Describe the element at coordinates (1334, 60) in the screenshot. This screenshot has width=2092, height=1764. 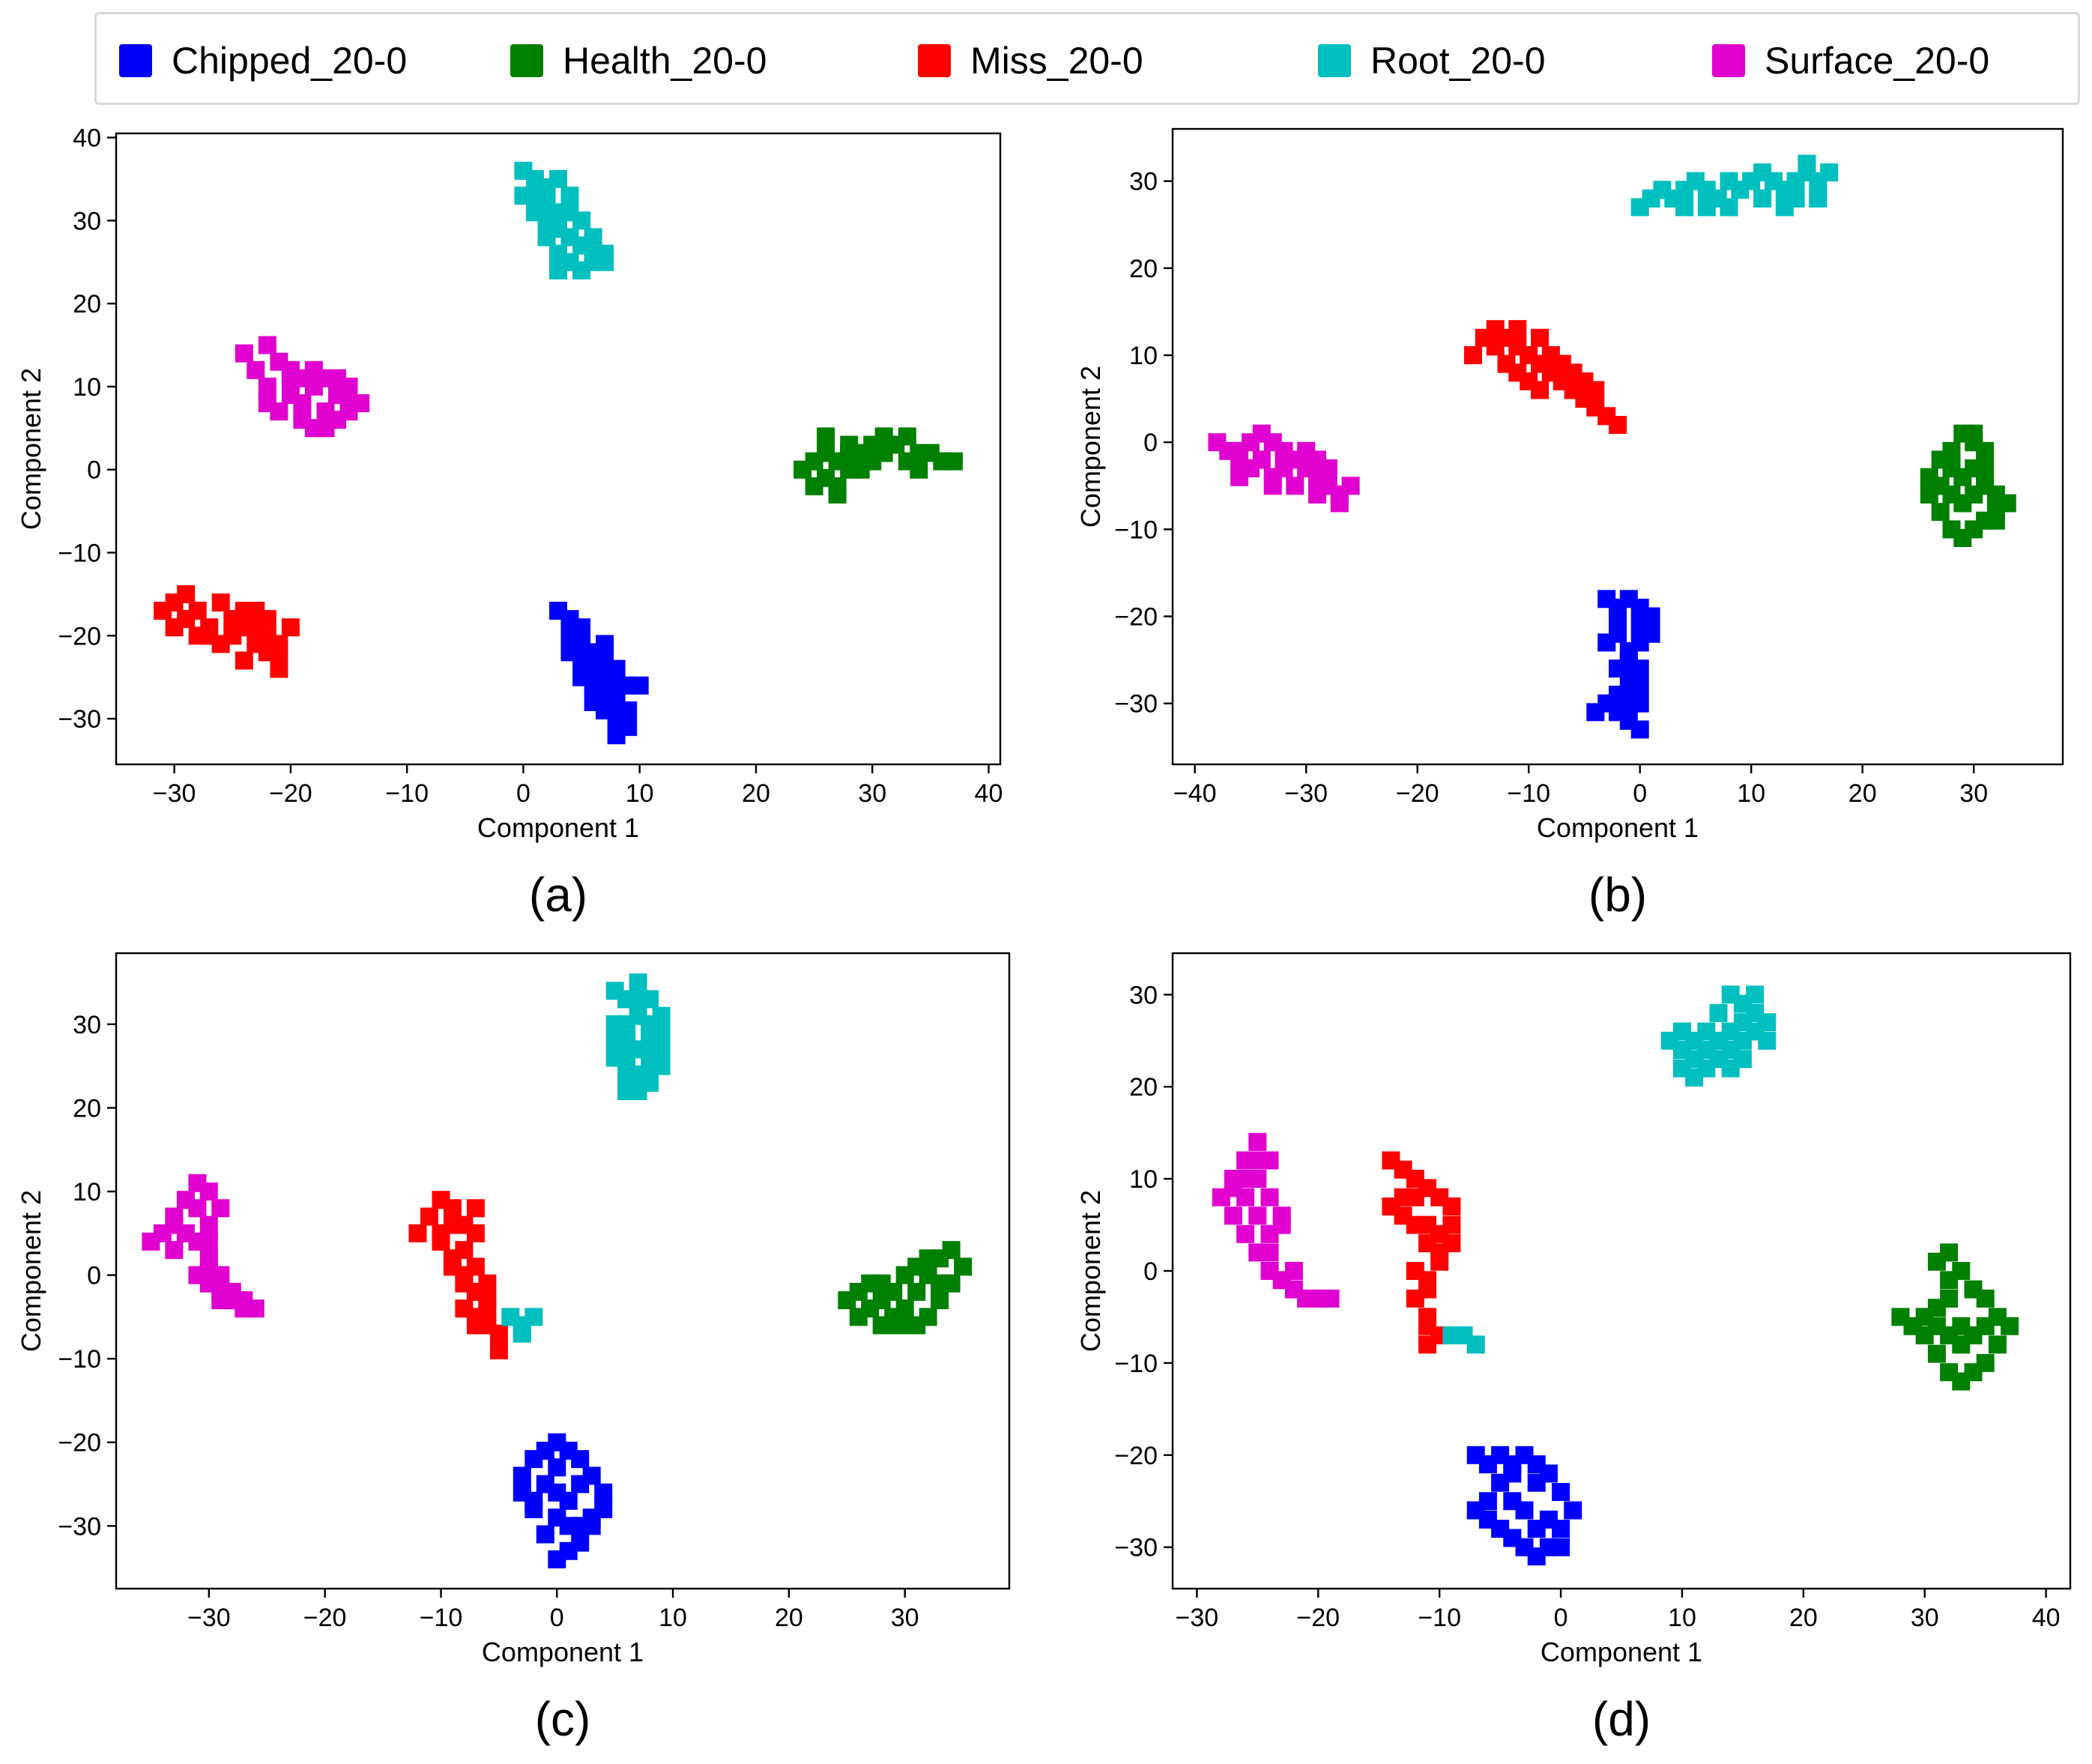
I see `legend-swatch-root` at that location.